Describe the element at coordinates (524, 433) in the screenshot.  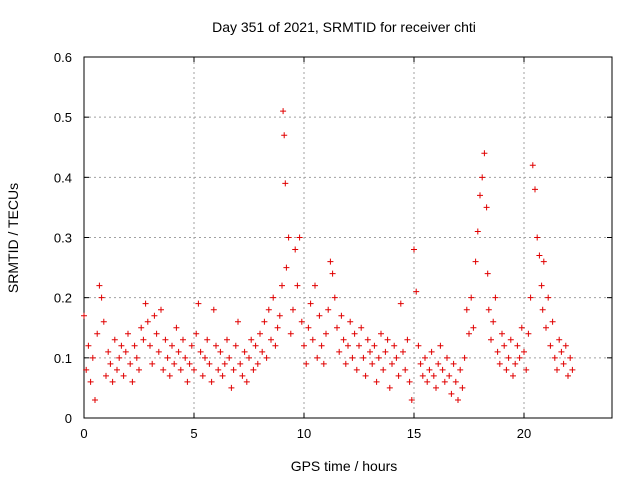
I see `x-tick-label: 20` at that location.